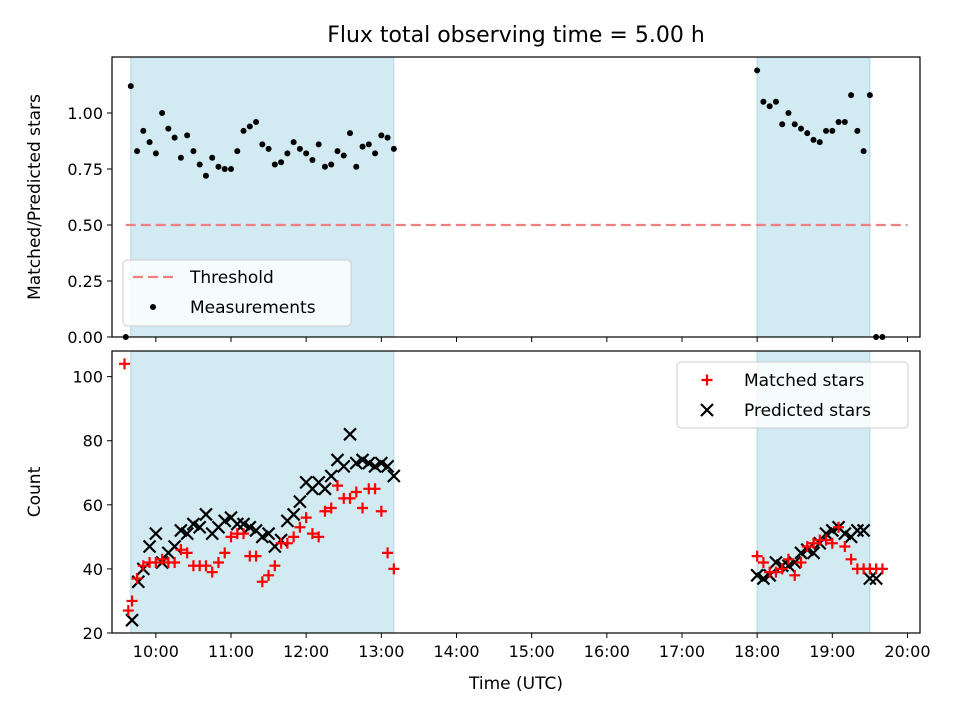 The height and width of the screenshot is (720, 960). I want to click on y-tick-label: 1.00, so click(85, 113).